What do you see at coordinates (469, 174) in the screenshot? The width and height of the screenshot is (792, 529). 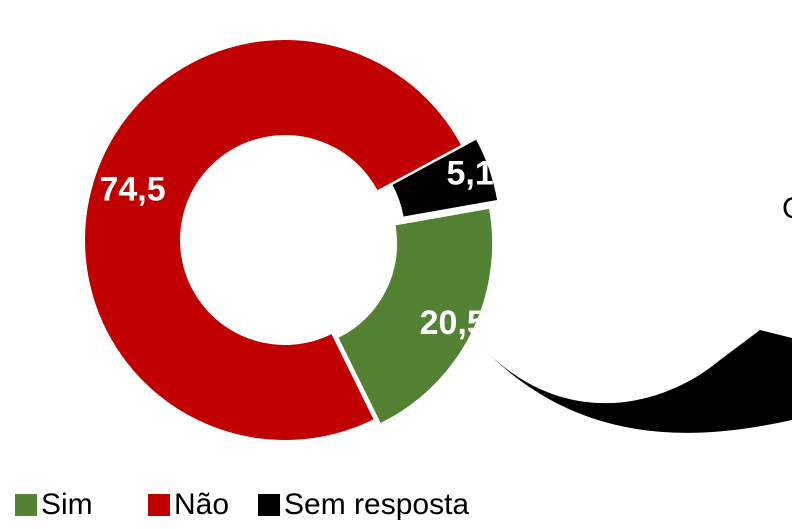 I see `data-label: 5,1` at bounding box center [469, 174].